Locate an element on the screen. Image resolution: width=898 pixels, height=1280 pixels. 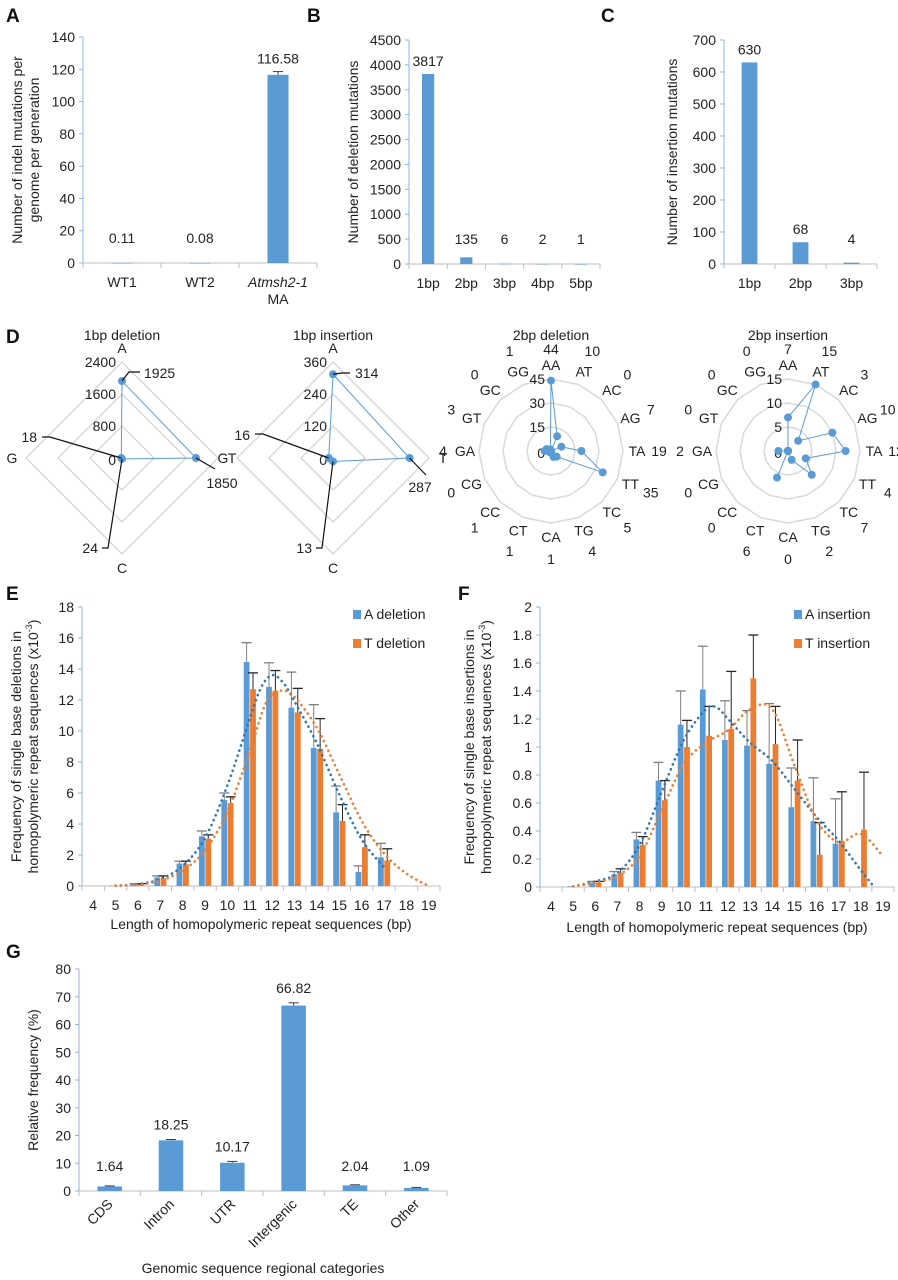
y-tick-label: 1500 is located at coordinates (385, 189).